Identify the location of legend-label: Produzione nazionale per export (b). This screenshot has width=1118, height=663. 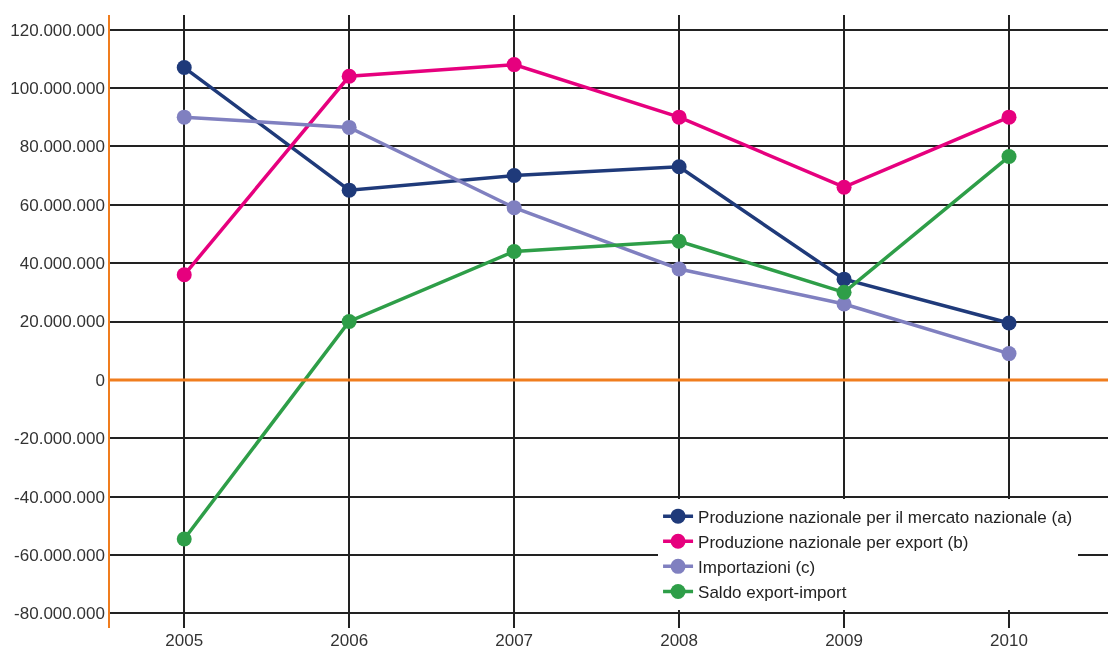
(833, 542).